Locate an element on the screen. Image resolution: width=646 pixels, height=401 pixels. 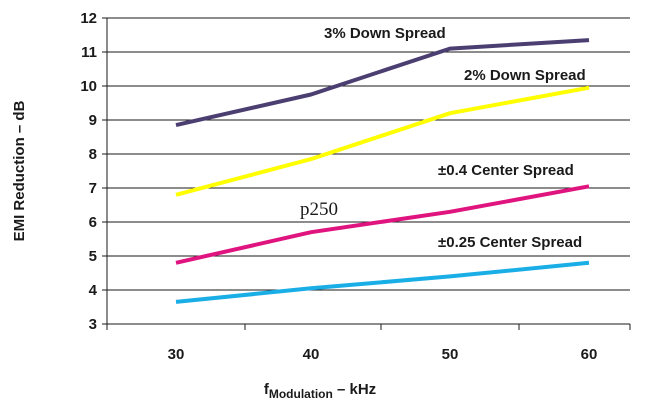
y-tick-label-10: 10 is located at coordinates (88, 86).